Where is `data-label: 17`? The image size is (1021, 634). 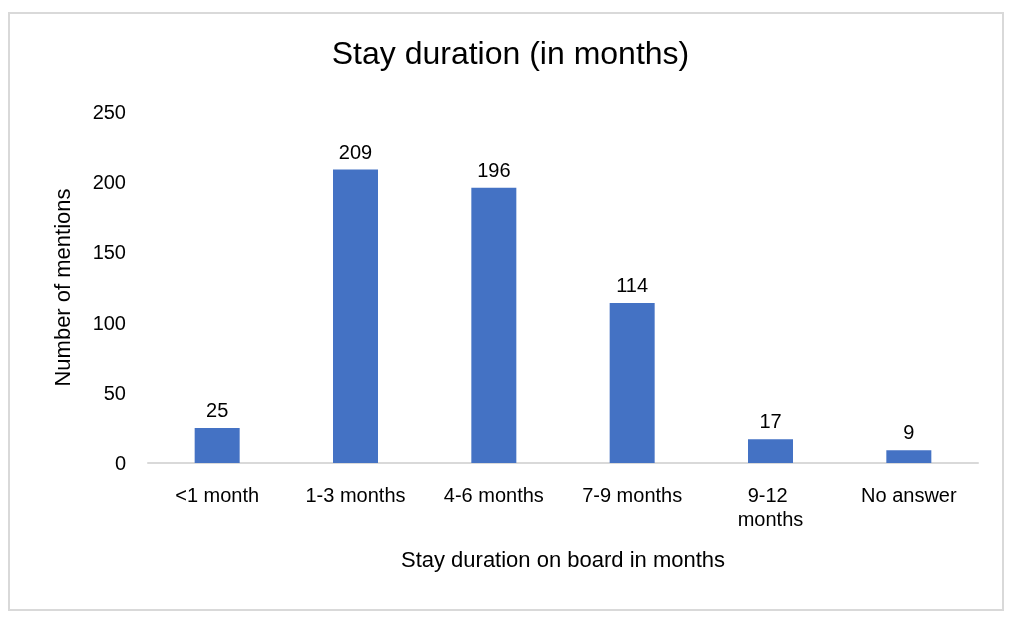
data-label: 17 is located at coordinates (770, 421).